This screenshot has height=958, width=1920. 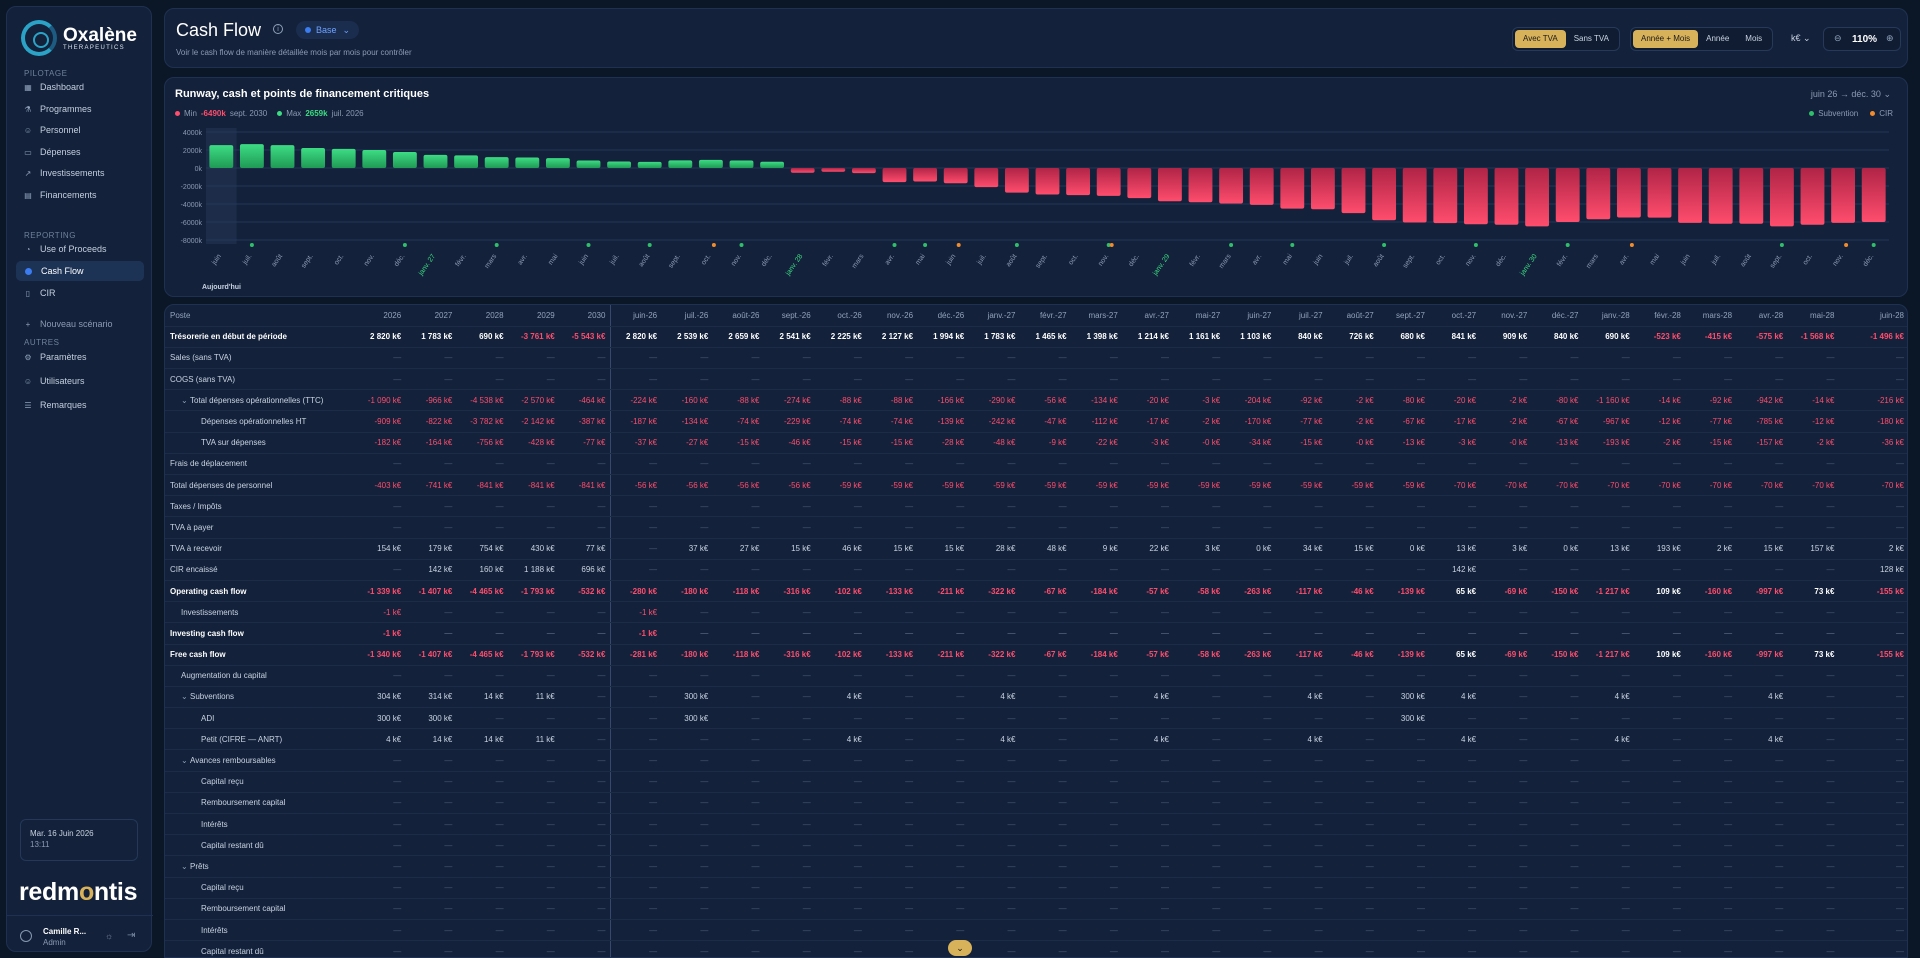 What do you see at coordinates (921, 260) in the screenshot?
I see `x-tick-label: mai` at bounding box center [921, 260].